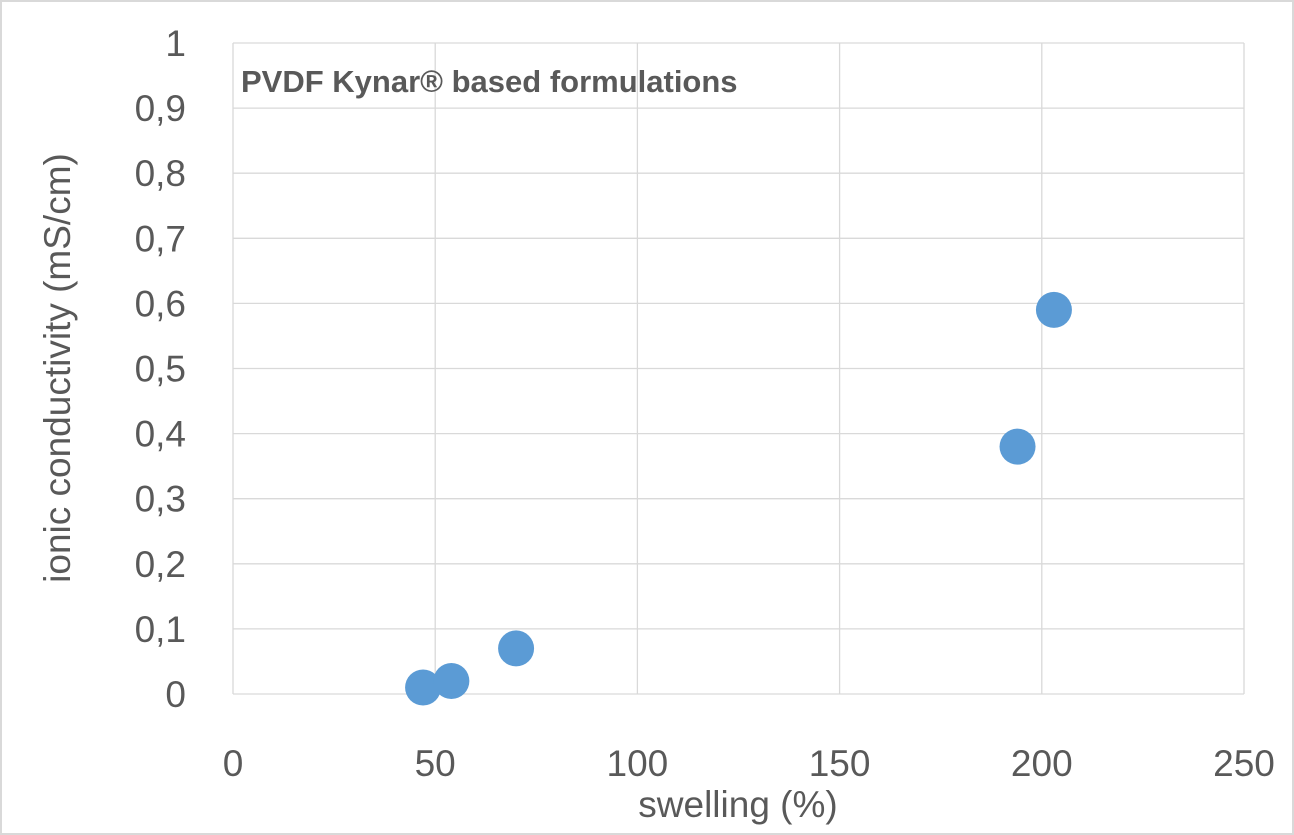  I want to click on y-tick-label: 0,9, so click(160, 108).